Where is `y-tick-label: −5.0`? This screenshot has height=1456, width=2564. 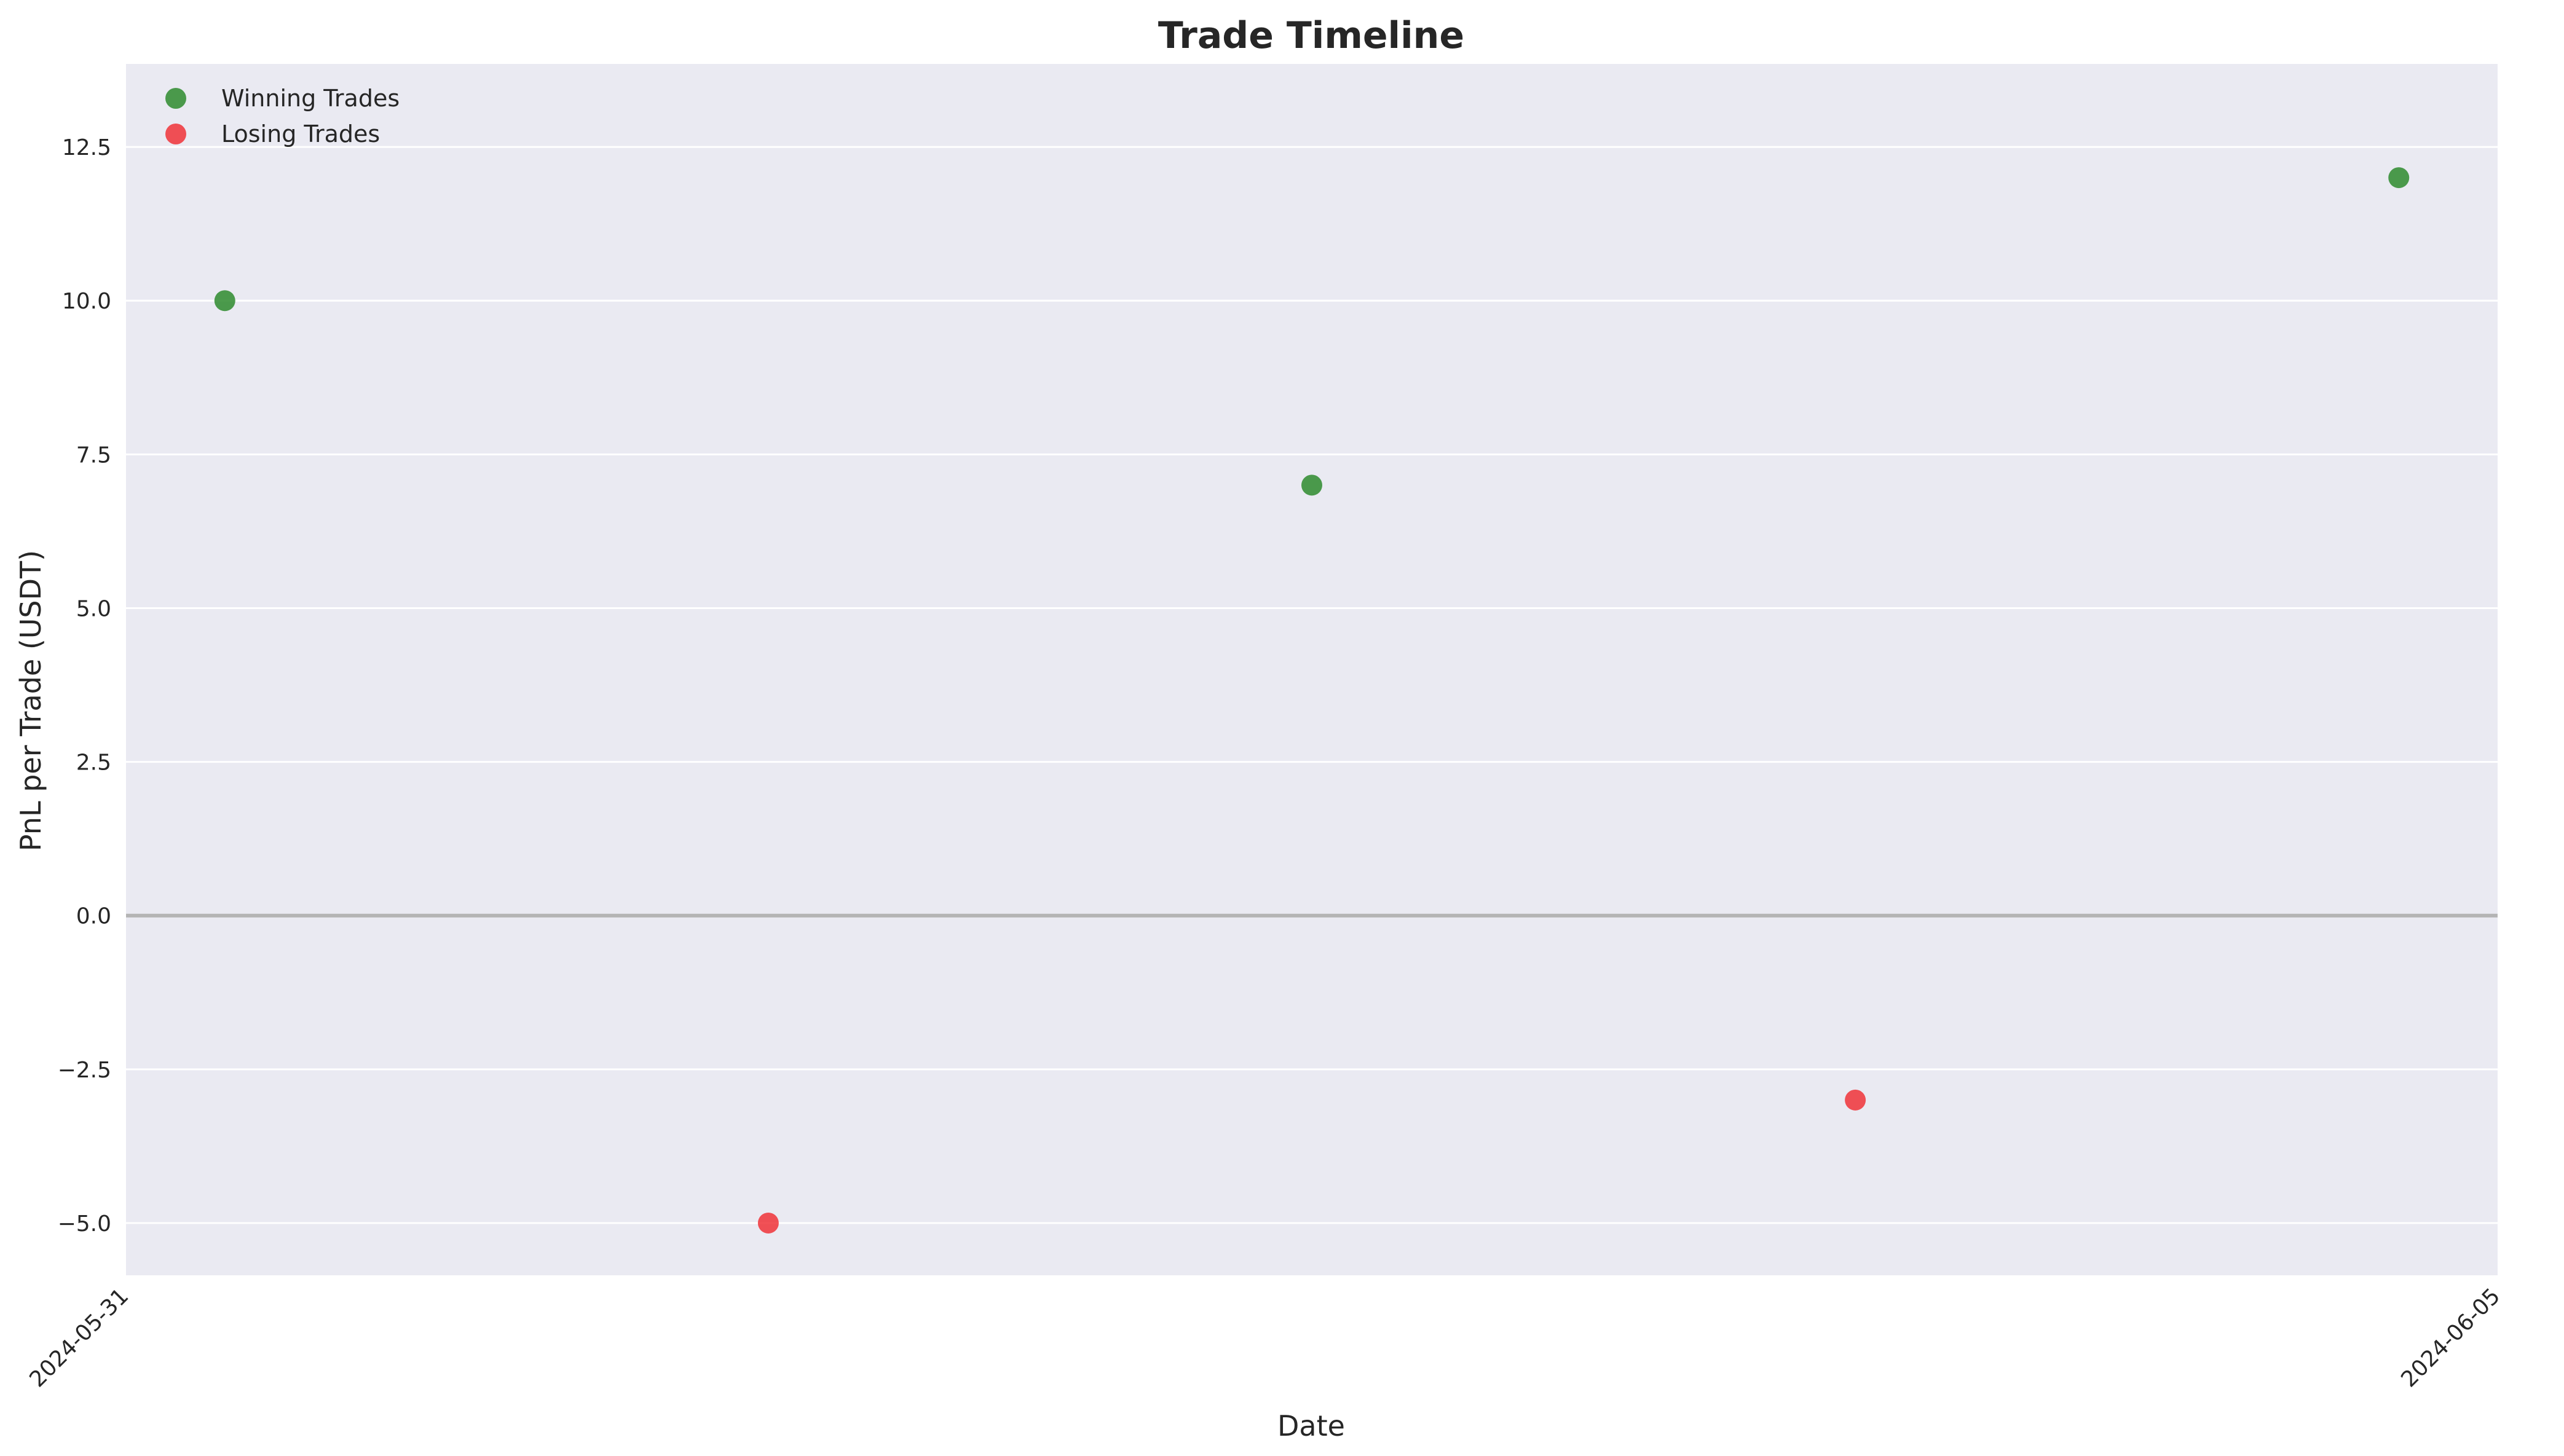 y-tick-label: −5.0 is located at coordinates (84, 1224).